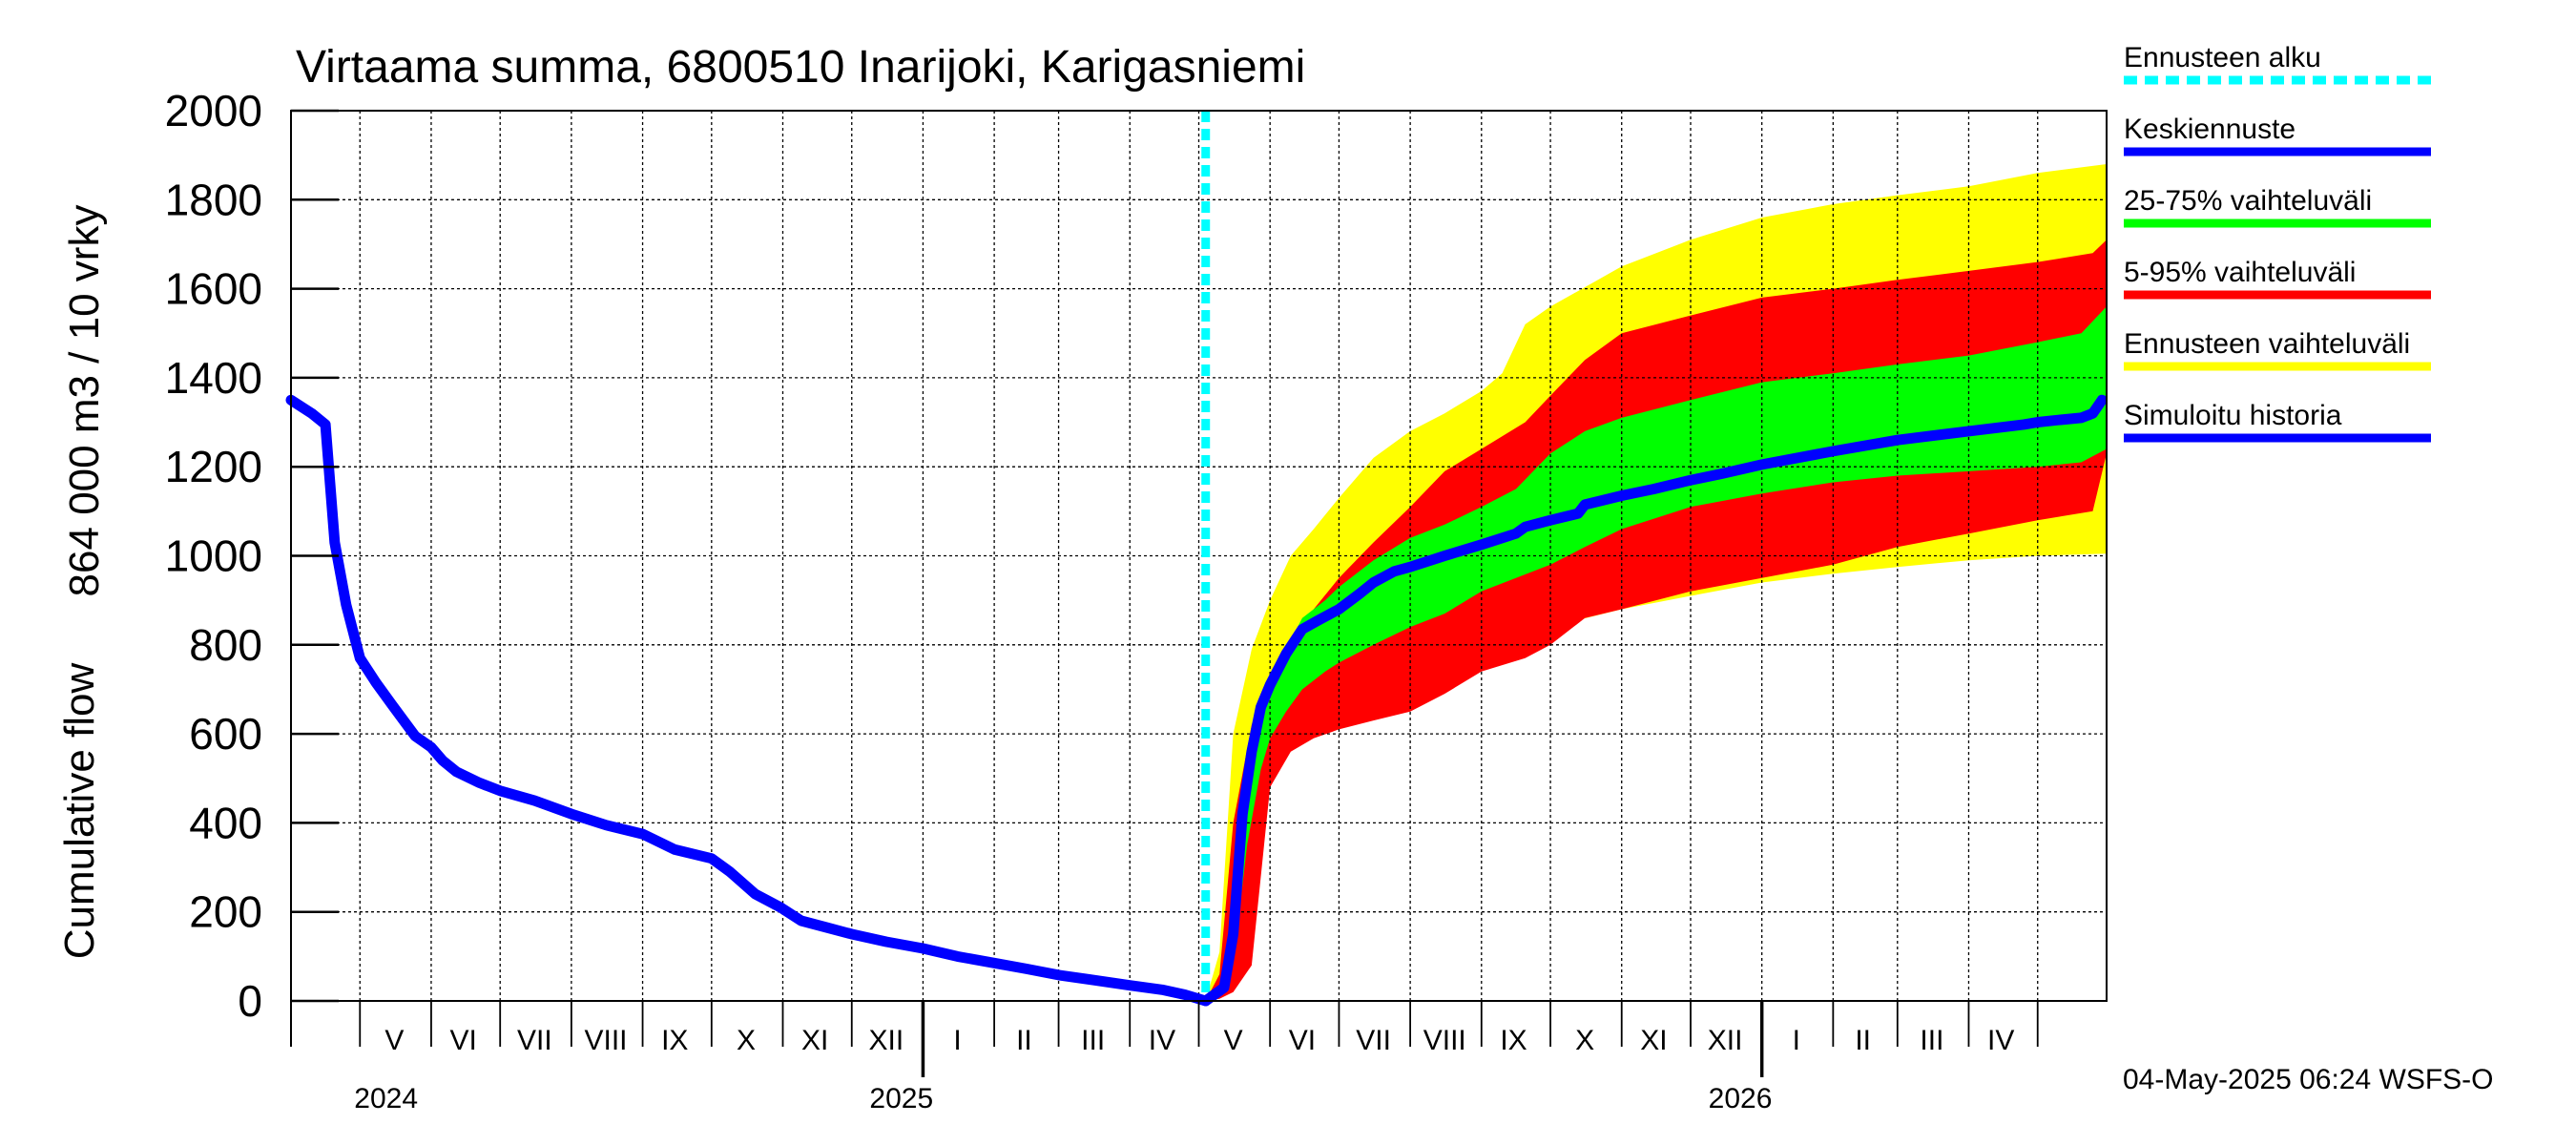 This screenshot has width=2576, height=1145. What do you see at coordinates (1725, 1040) in the screenshot?
I see `month-label-19: XII` at bounding box center [1725, 1040].